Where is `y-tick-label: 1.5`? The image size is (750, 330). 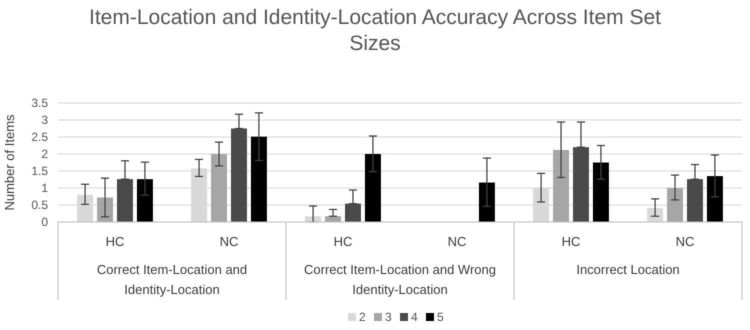
y-tick-label: 1.5 is located at coordinates (39, 171).